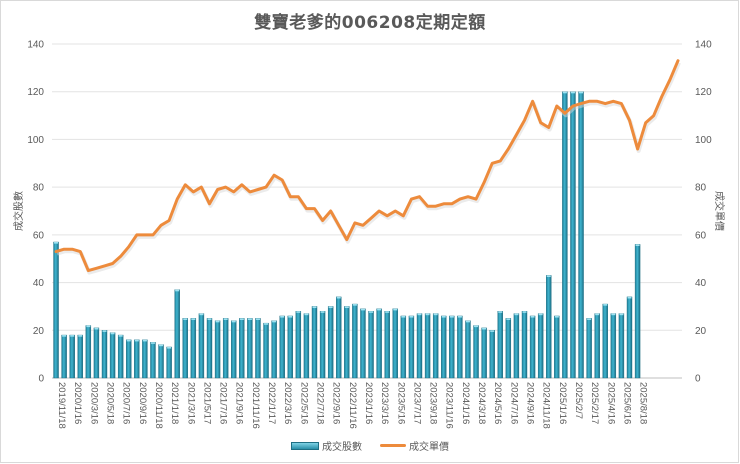  What do you see at coordinates (414, 445) in the screenshot?
I see `legend-item-price: 成交單價` at bounding box center [414, 445].